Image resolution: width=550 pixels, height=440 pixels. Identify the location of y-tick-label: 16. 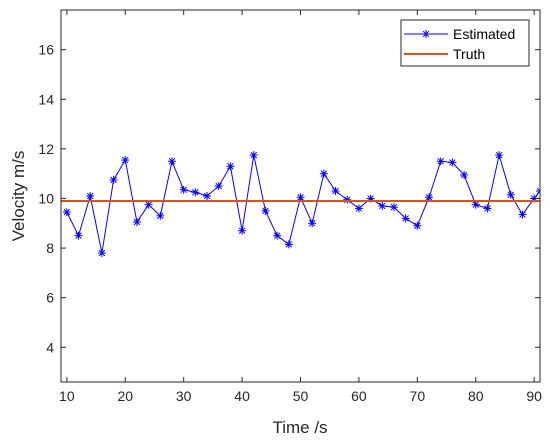
(46, 50).